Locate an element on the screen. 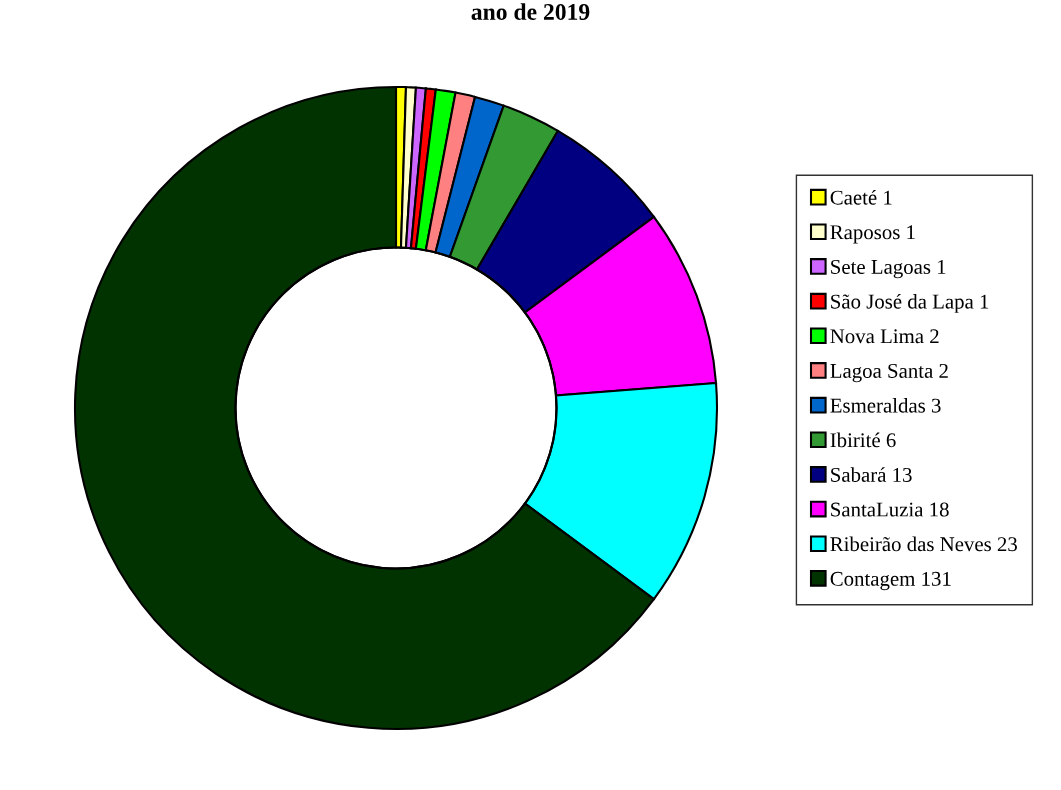 The width and height of the screenshot is (1061, 790). legend-label: São José da Lapa 1 is located at coordinates (910, 303).